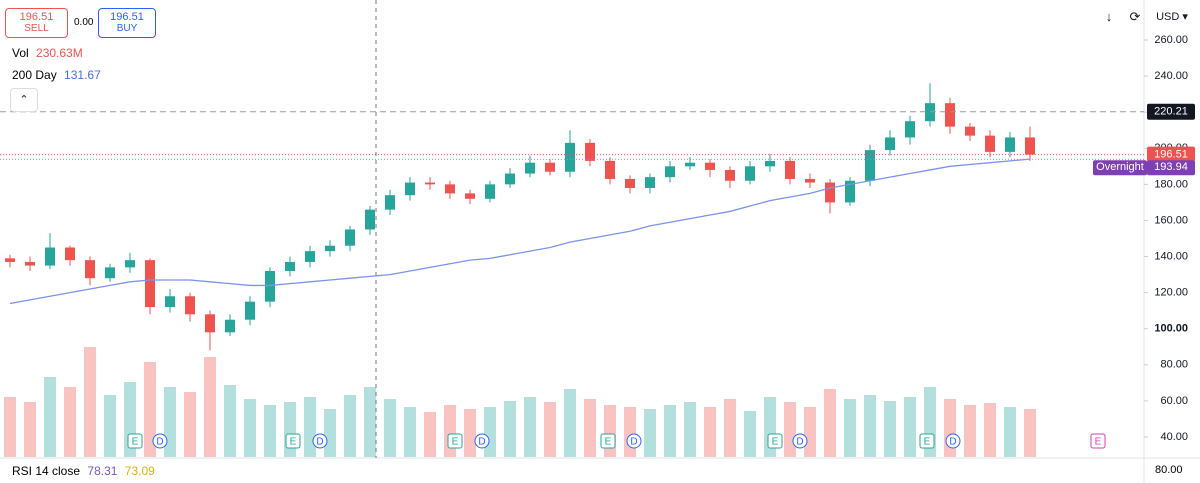  Describe the element at coordinates (1171, 154) in the screenshot. I see `last-price-bg` at that location.